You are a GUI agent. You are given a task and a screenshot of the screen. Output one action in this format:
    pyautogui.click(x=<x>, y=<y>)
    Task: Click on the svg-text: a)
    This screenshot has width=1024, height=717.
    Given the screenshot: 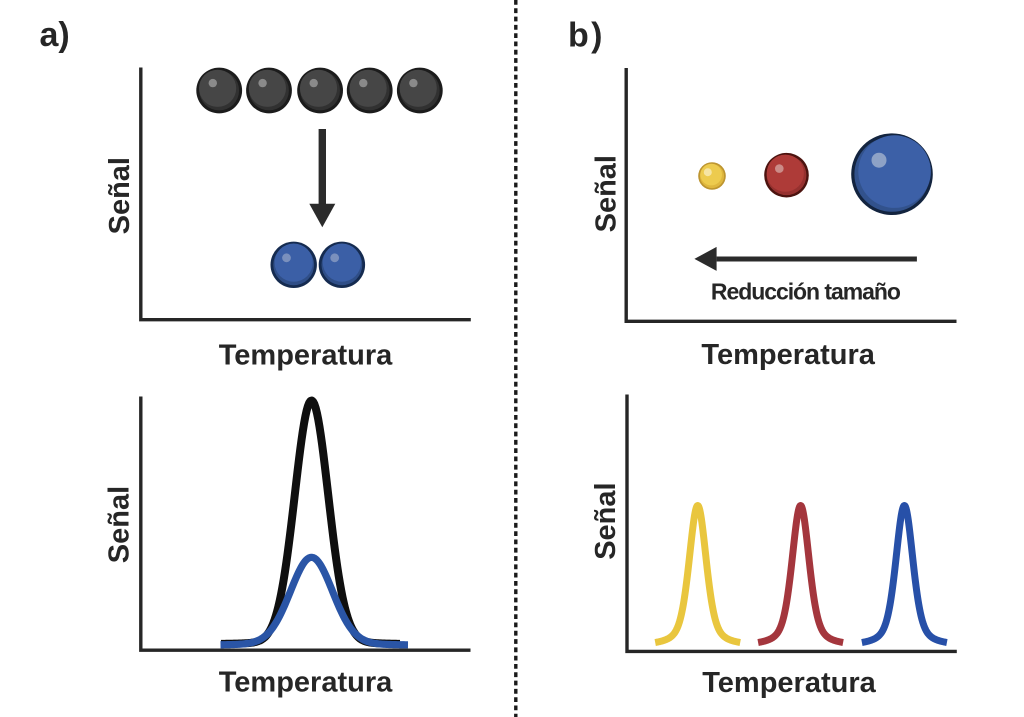 What is the action you would take?
    pyautogui.click(x=55, y=35)
    